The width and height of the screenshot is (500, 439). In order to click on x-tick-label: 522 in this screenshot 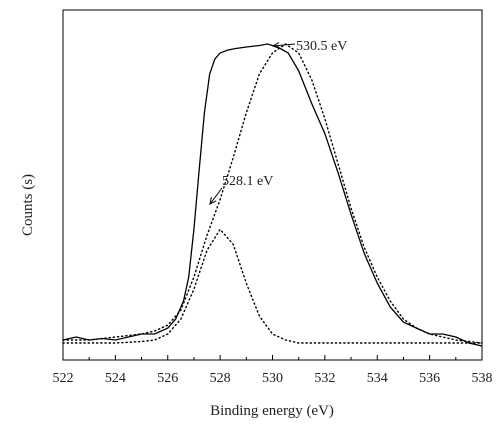, I will do `click(63, 378)`.